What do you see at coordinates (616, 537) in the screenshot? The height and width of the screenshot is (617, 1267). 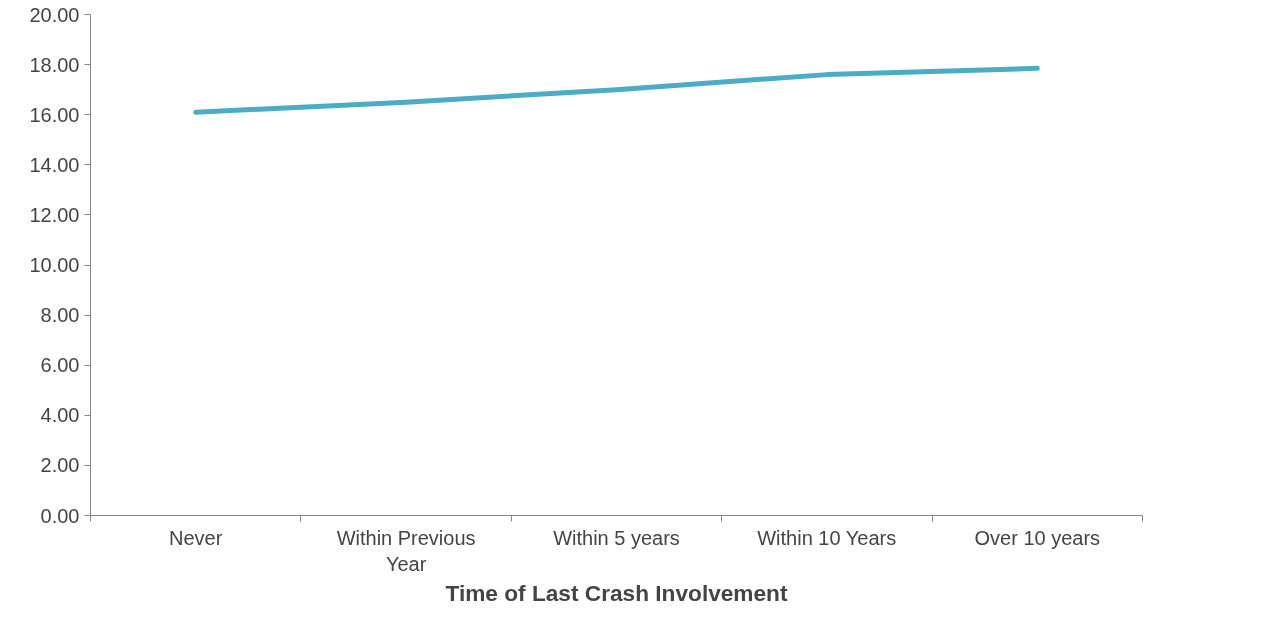 I see `x-tick-label: Within 5 years` at bounding box center [616, 537].